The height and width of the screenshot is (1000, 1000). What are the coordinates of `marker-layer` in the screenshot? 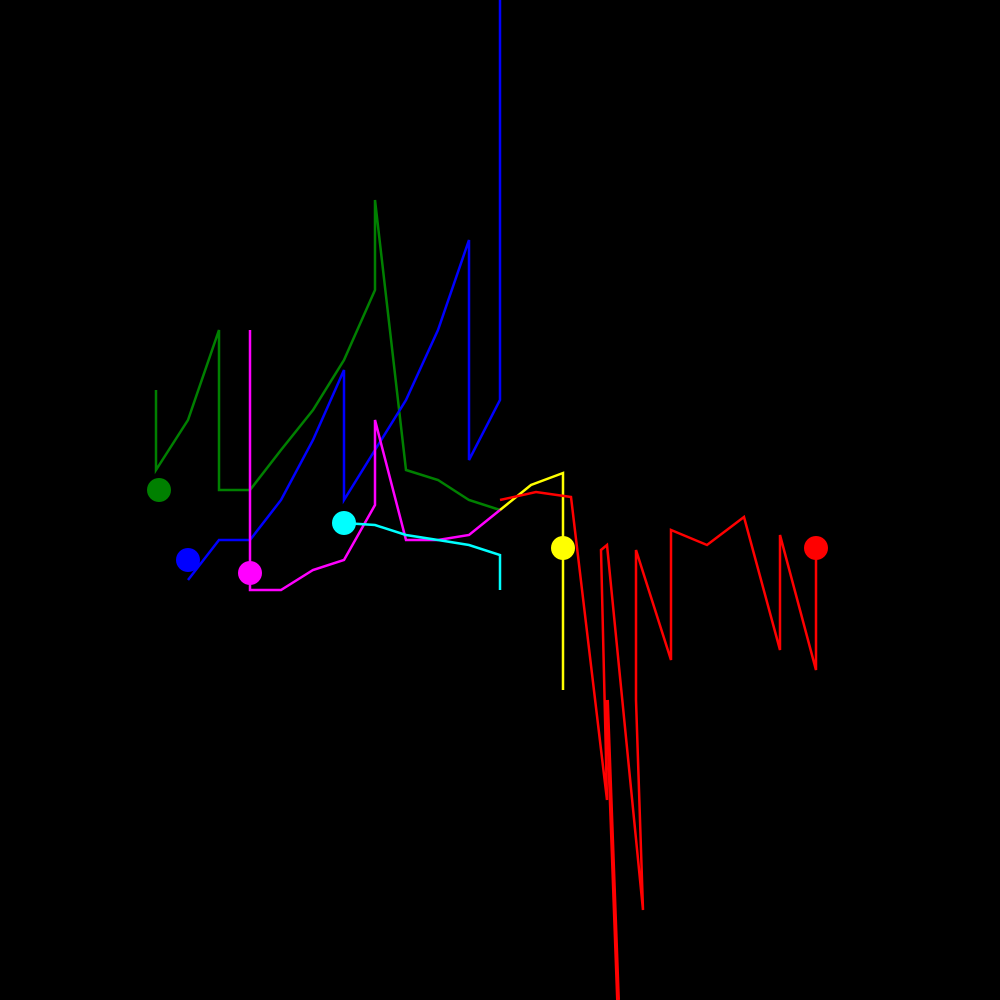 It's located at (487, 531).